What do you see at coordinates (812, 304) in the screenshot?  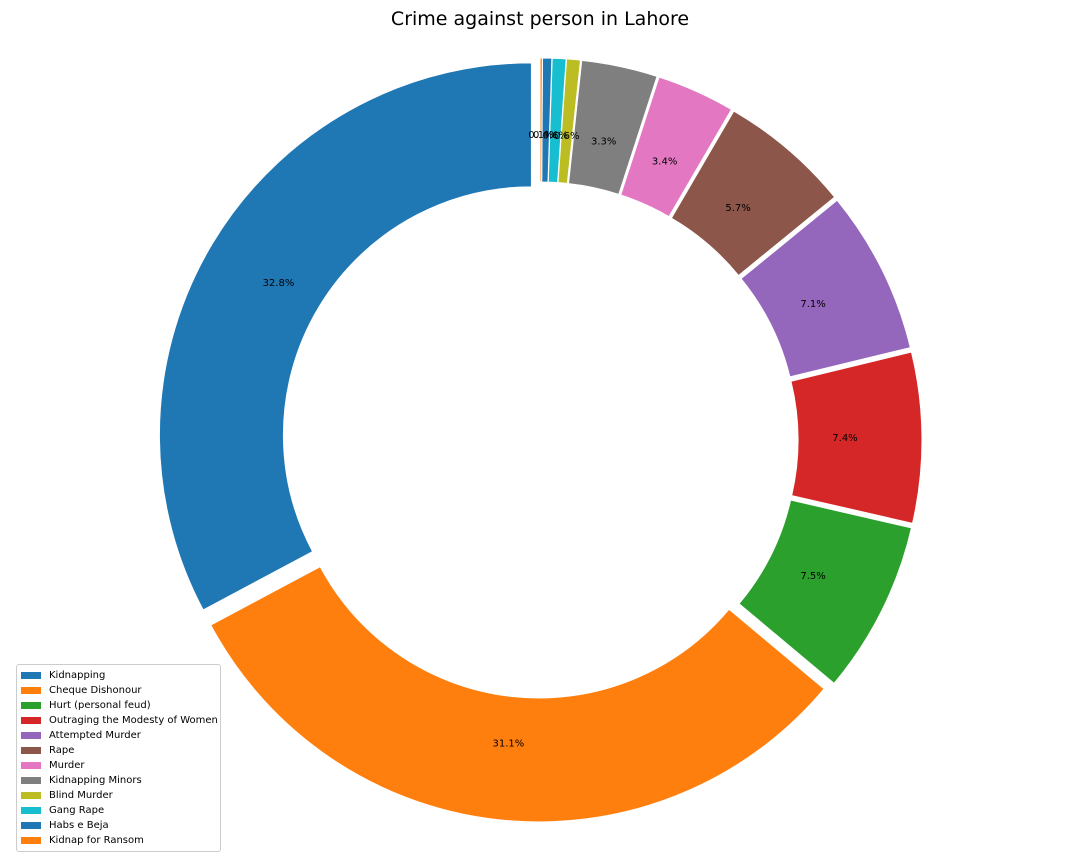 I see `slice-label-attempted-murder: 7.1%` at bounding box center [812, 304].